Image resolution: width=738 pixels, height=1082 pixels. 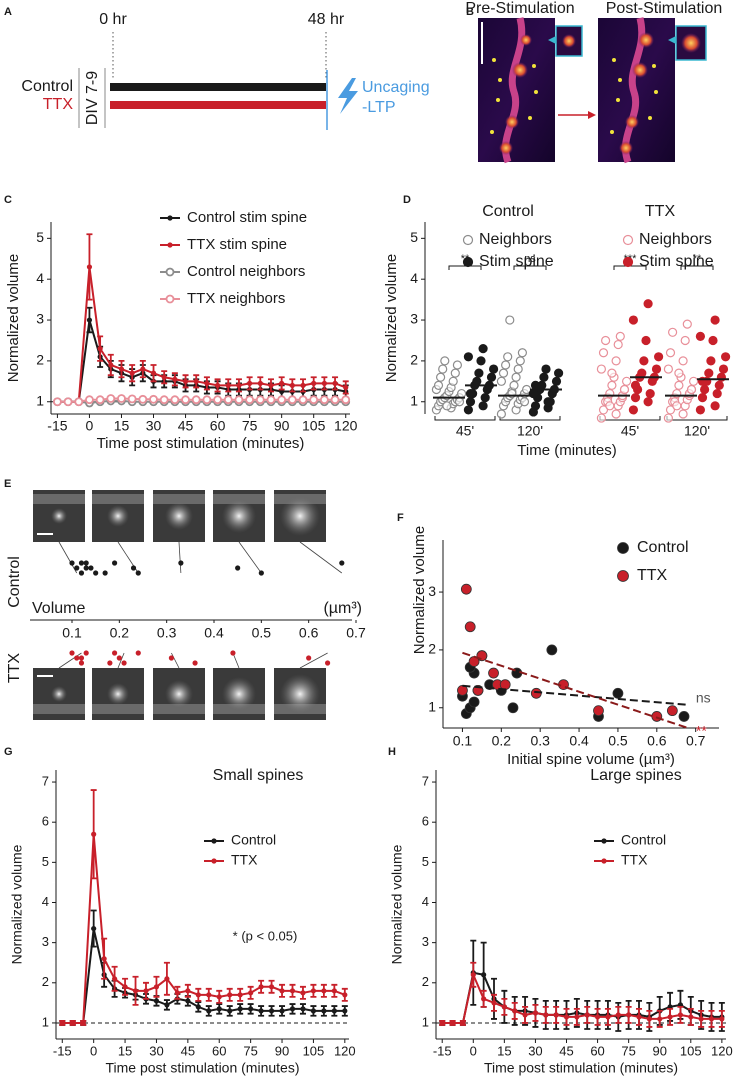 I want to click on category-bracket, so click(x=630, y=418).